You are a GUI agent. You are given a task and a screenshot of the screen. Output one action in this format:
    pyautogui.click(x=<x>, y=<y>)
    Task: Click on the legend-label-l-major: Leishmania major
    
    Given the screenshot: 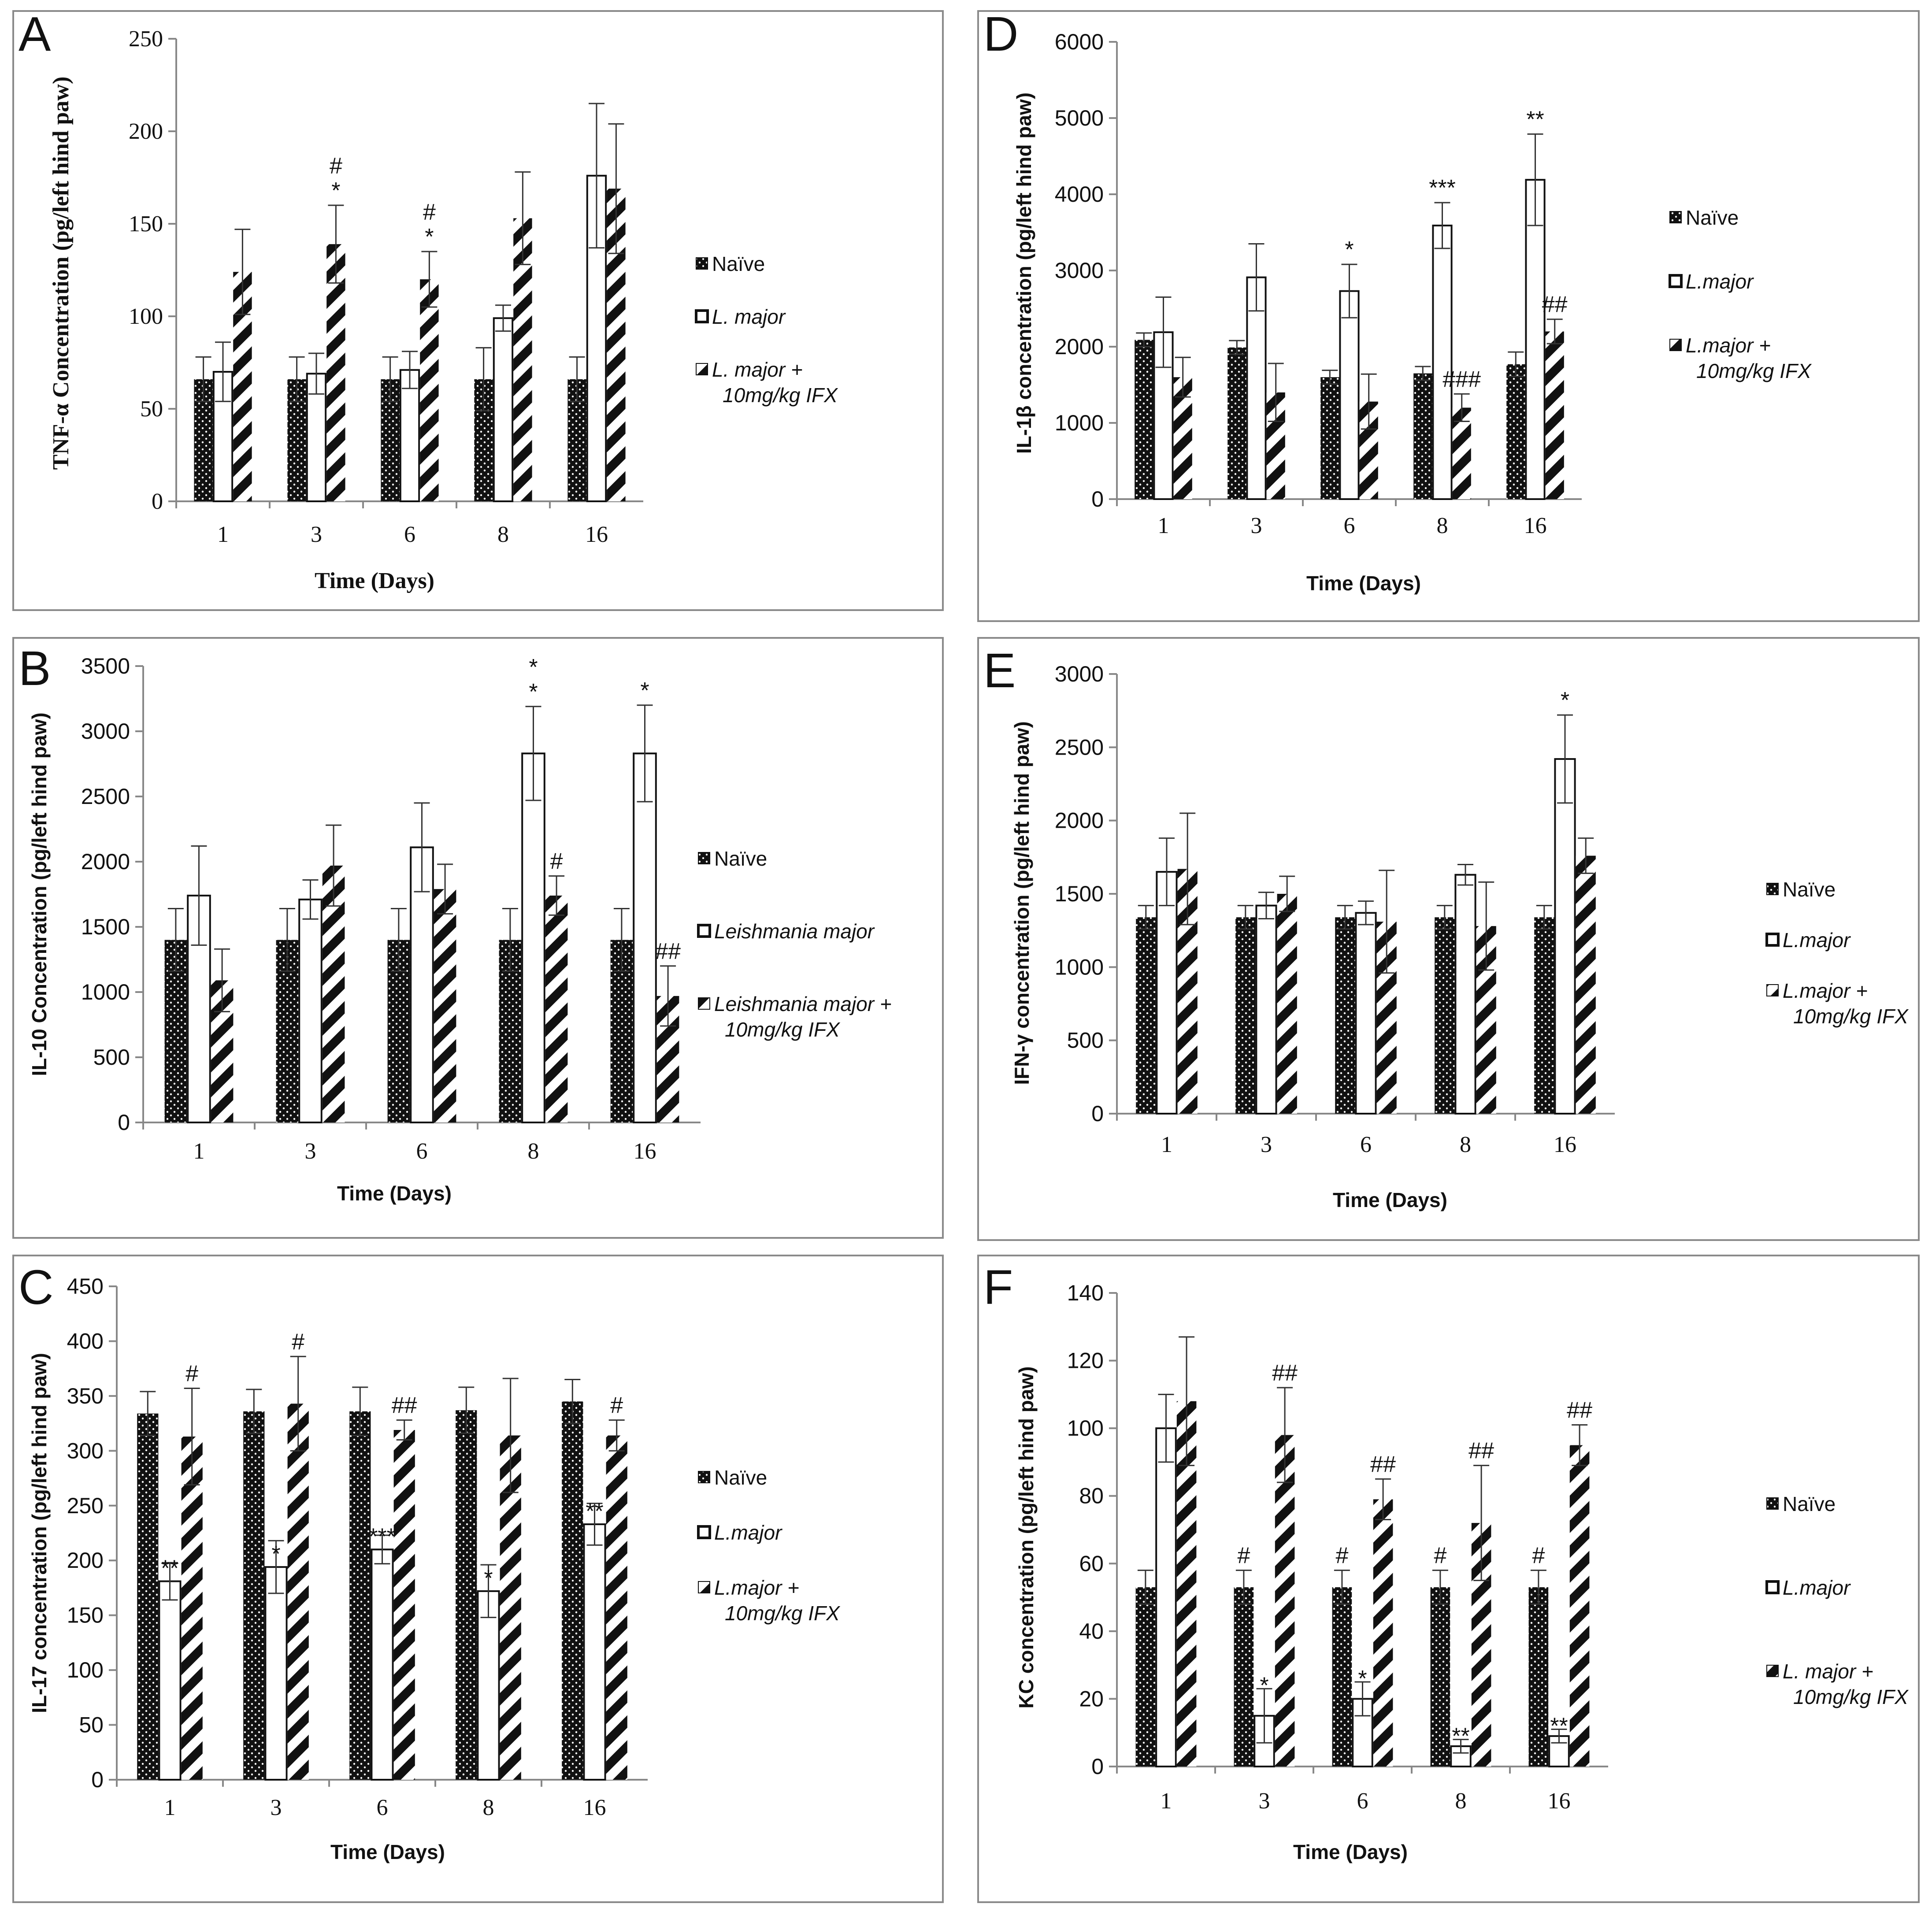 What is the action you would take?
    pyautogui.click(x=794, y=931)
    